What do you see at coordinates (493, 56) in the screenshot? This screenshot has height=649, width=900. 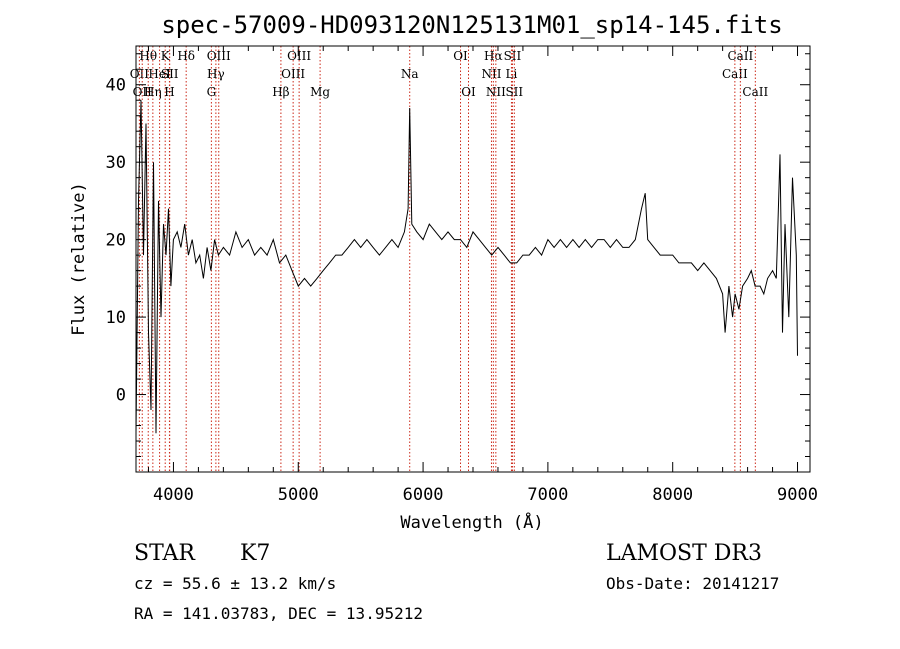 I see `line-marker-label: Hα` at bounding box center [493, 56].